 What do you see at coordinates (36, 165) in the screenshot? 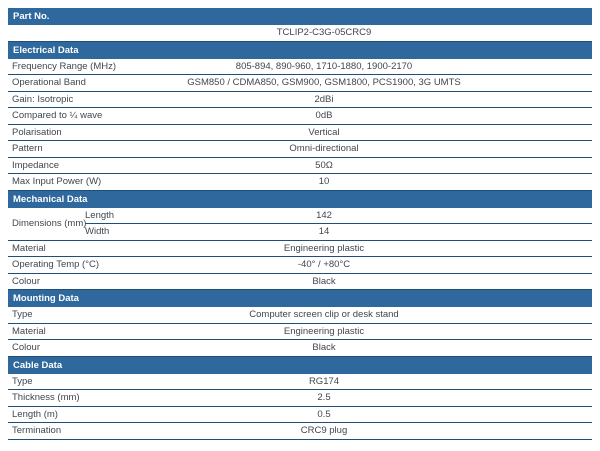
I see `row-label: Impedance` at bounding box center [36, 165].